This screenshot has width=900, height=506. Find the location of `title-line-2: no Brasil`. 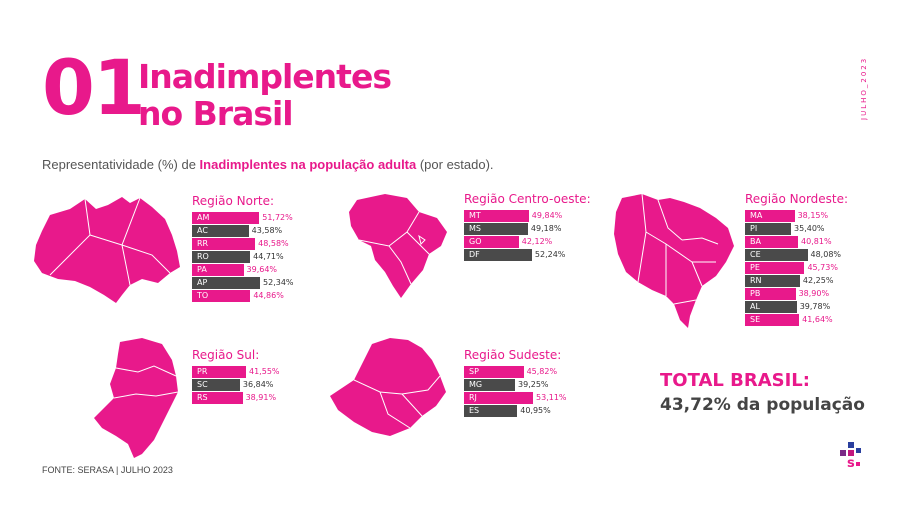

title-line-2: no Brasil is located at coordinates (216, 113).